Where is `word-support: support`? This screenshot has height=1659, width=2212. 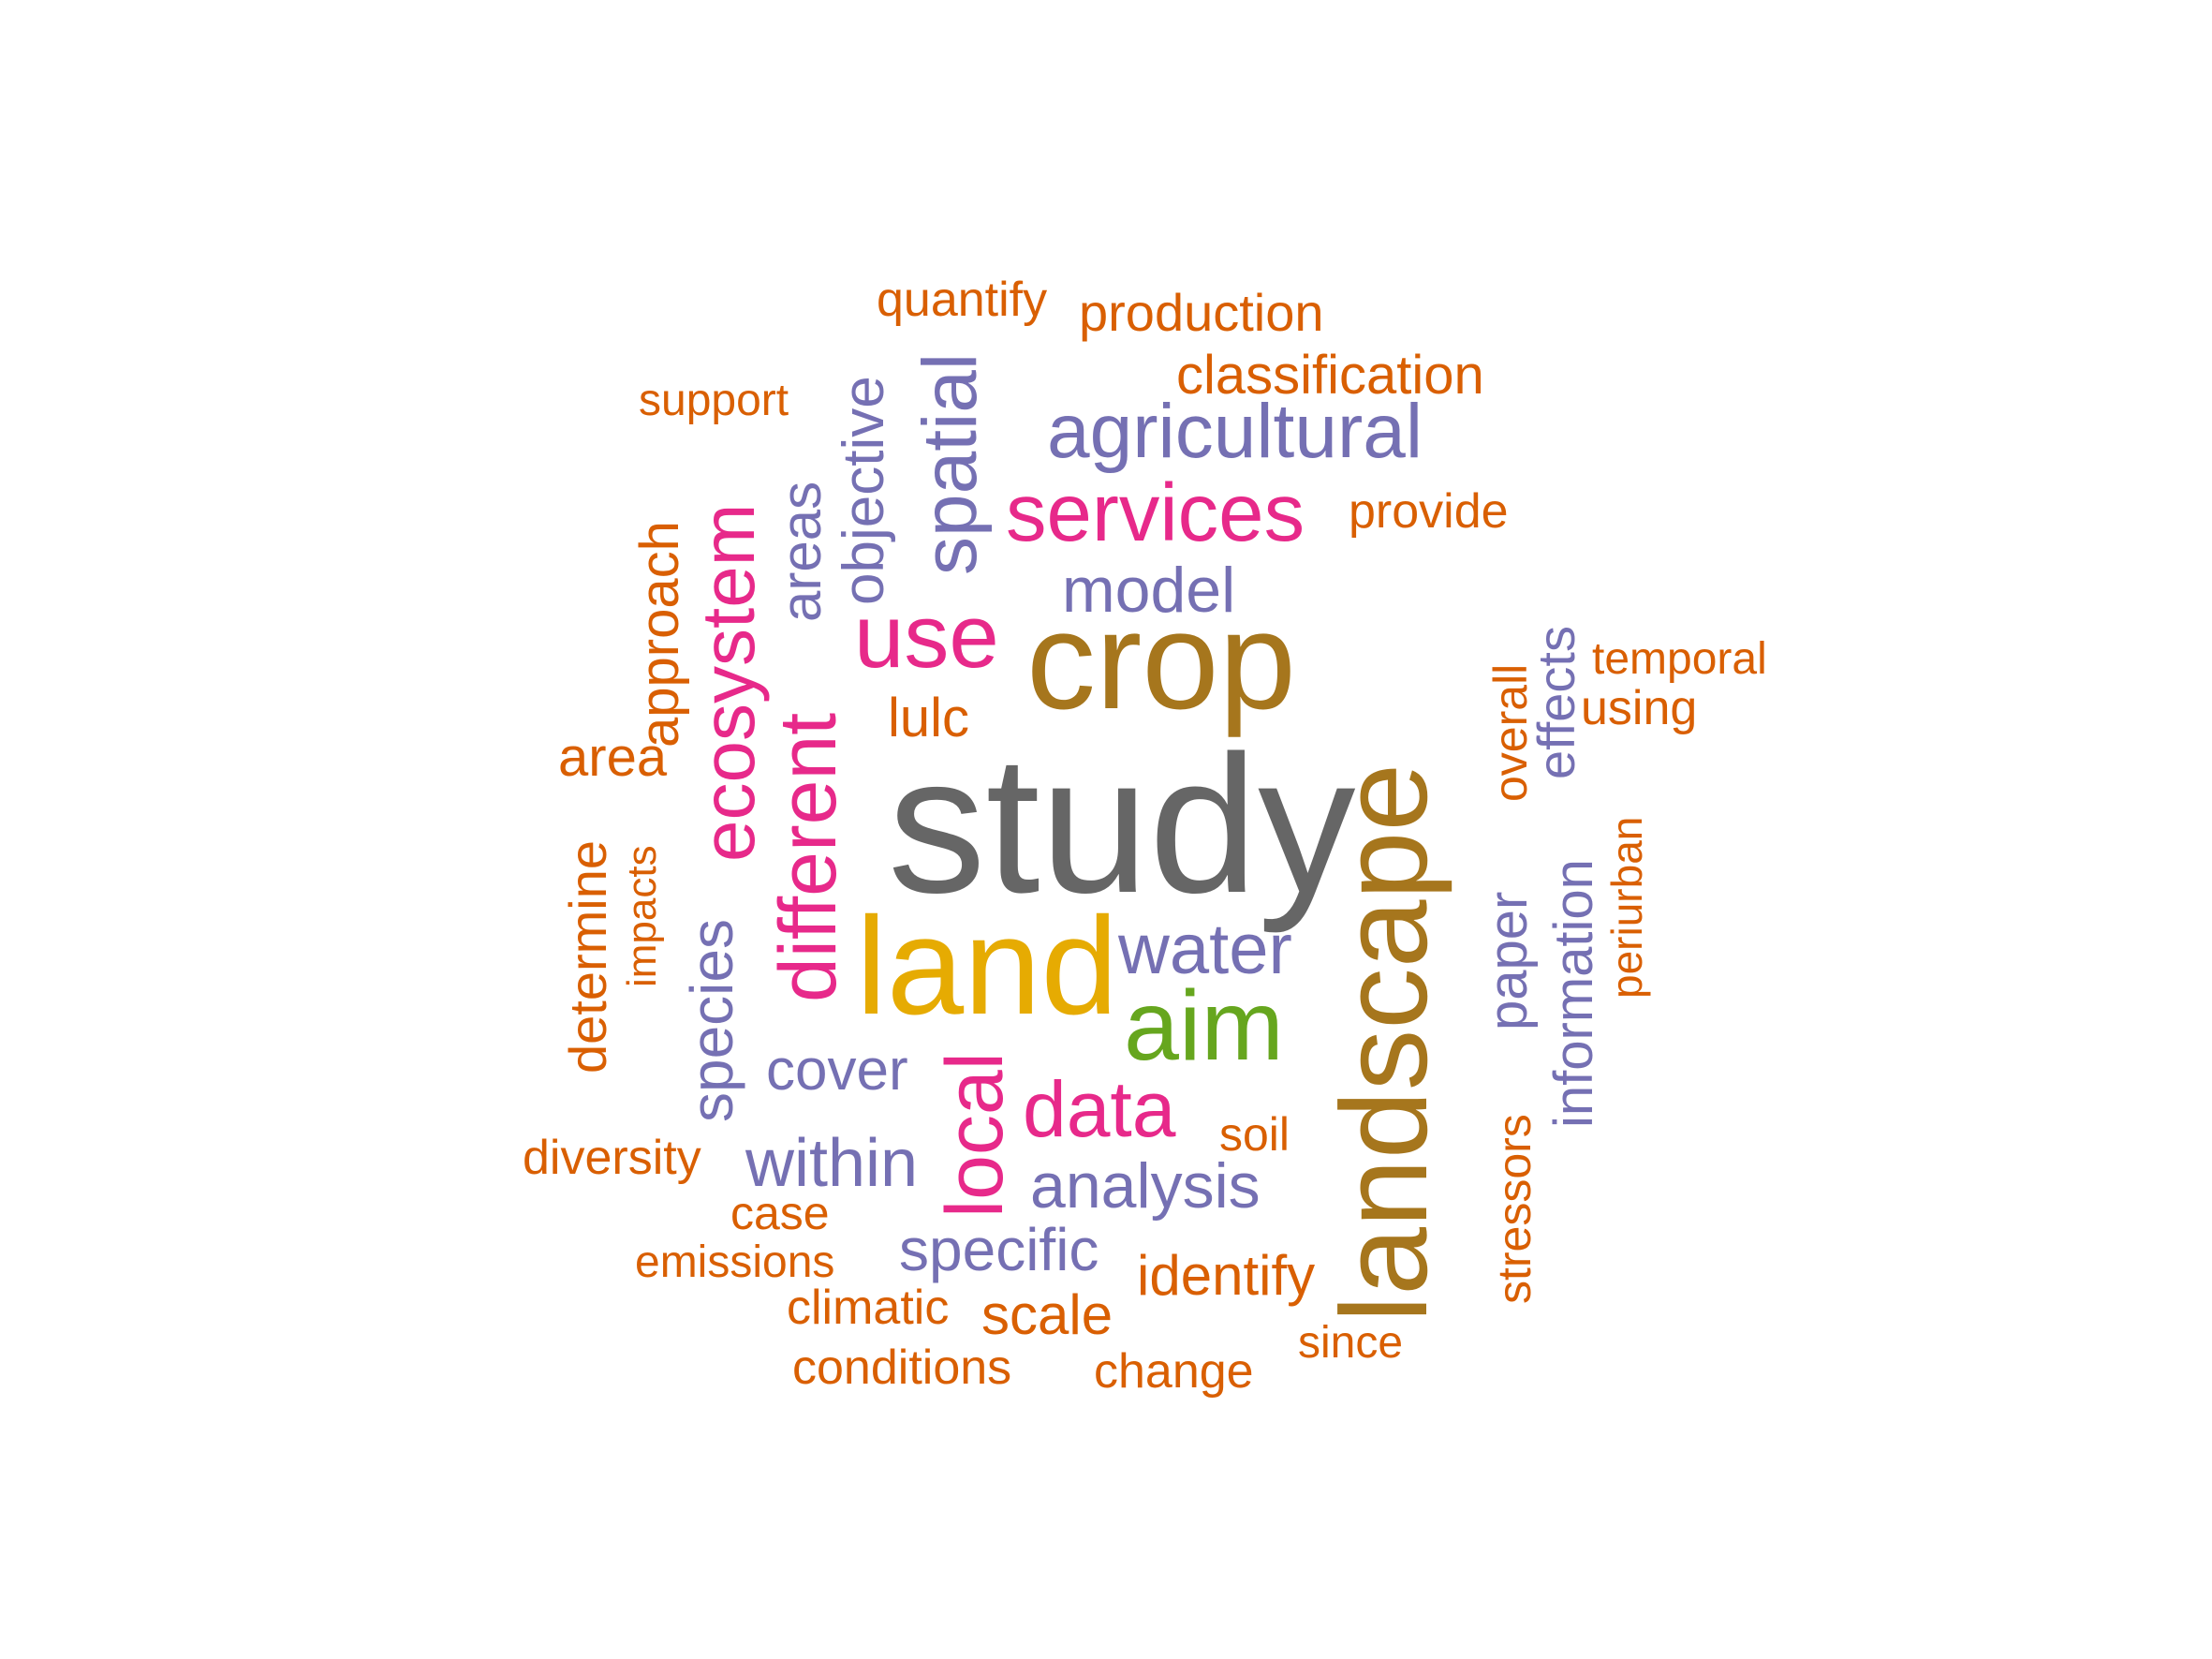 word-support: support is located at coordinates (714, 401).